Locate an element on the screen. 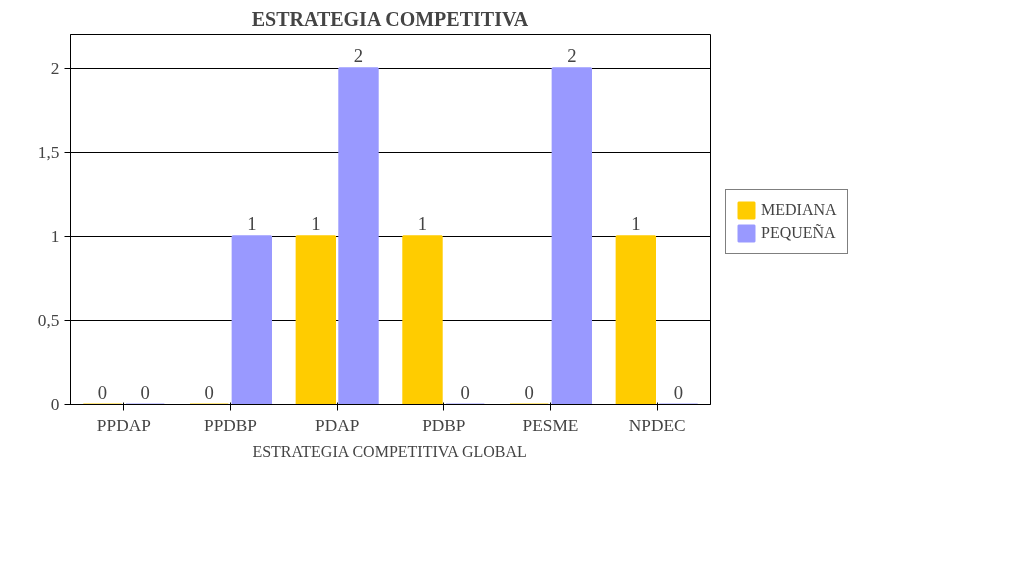 This screenshot has width=1011, height=570. y-tick-label: 0 is located at coordinates (55, 404).